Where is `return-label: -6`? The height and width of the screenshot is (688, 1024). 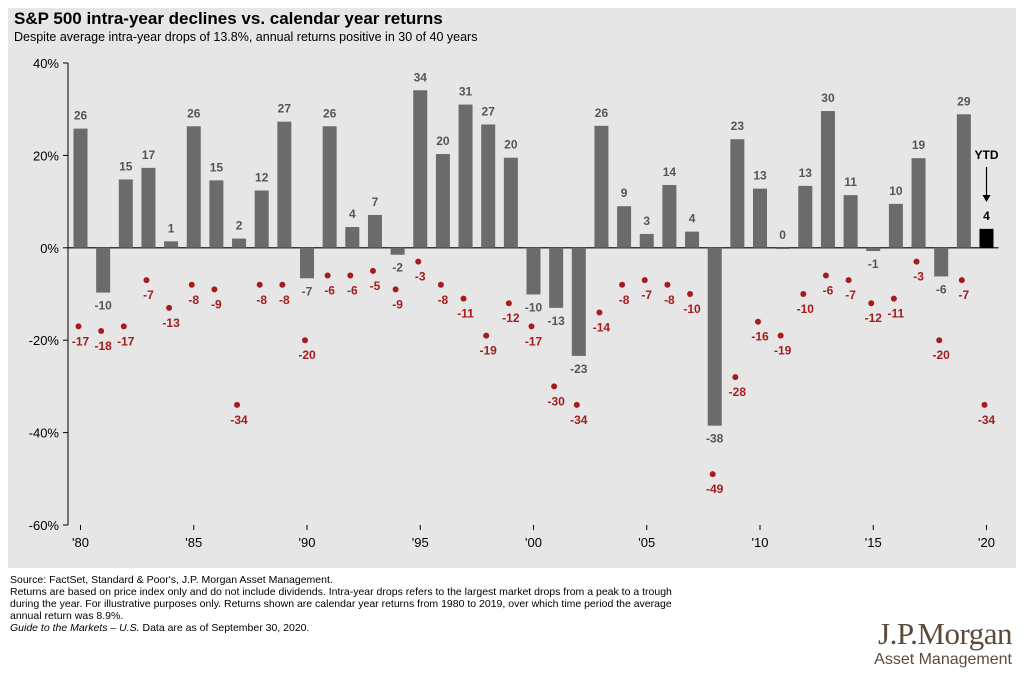
return-label: -6 is located at coordinates (941, 289).